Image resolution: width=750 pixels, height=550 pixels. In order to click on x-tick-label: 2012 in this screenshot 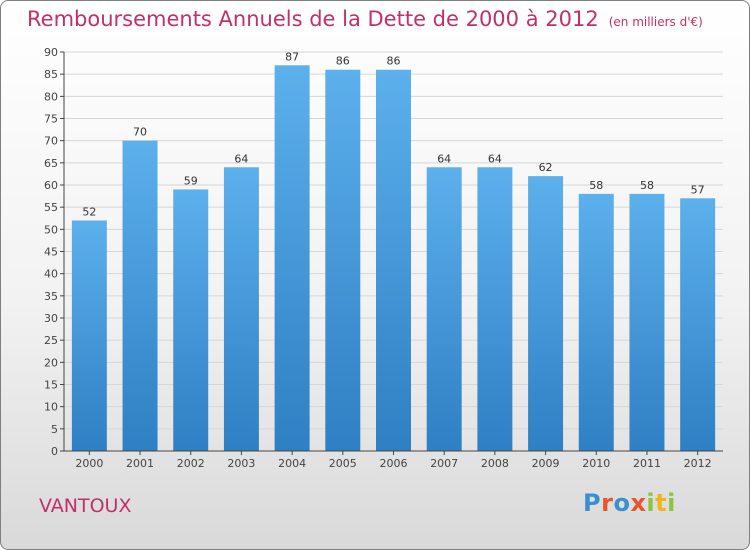, I will do `click(698, 463)`.